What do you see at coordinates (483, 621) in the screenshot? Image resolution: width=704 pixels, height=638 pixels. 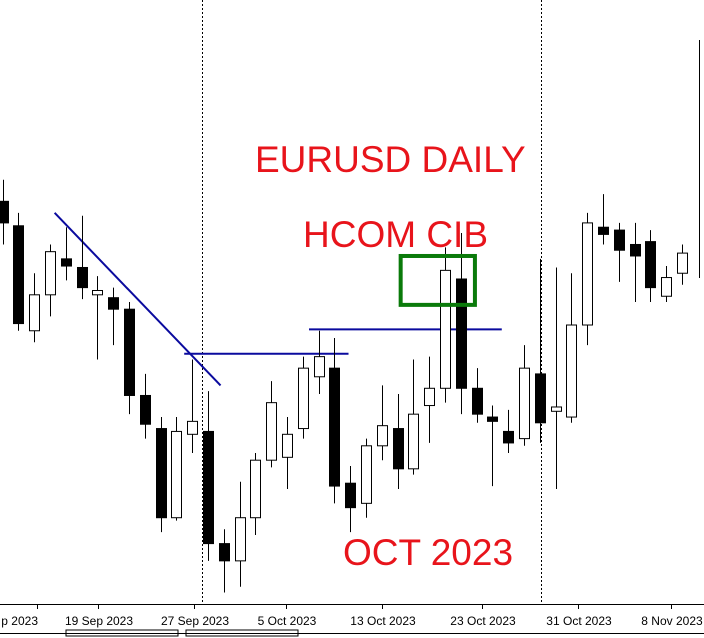 I see `time-tick-label: 23 Oct 2023` at bounding box center [483, 621].